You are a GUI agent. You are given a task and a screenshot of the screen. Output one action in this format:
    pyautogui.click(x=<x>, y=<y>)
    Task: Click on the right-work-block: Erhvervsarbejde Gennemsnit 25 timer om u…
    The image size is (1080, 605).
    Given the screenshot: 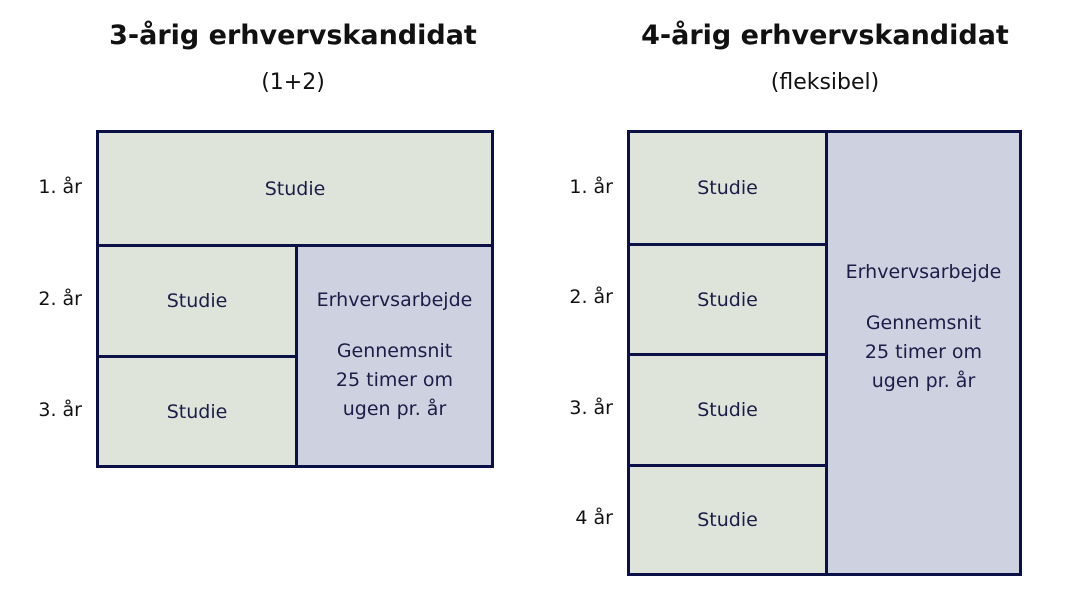 What is the action you would take?
    pyautogui.click(x=922, y=353)
    